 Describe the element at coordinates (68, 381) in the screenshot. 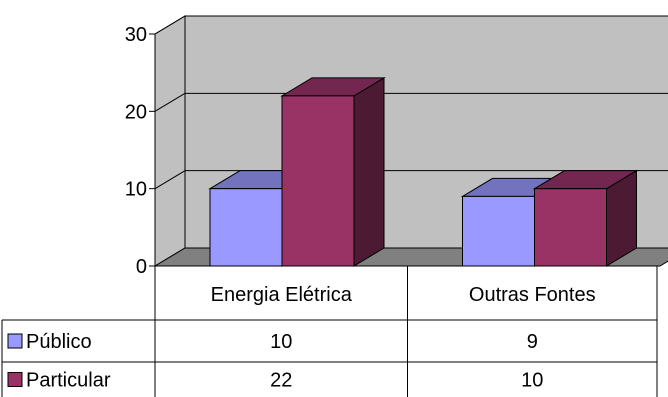

I see `legend-label: Particular` at that location.